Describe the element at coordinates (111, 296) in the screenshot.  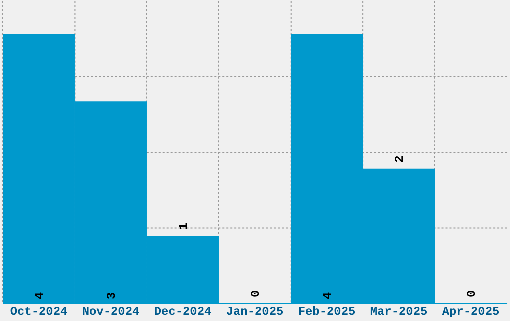
I see `data-label: 3` at that location.